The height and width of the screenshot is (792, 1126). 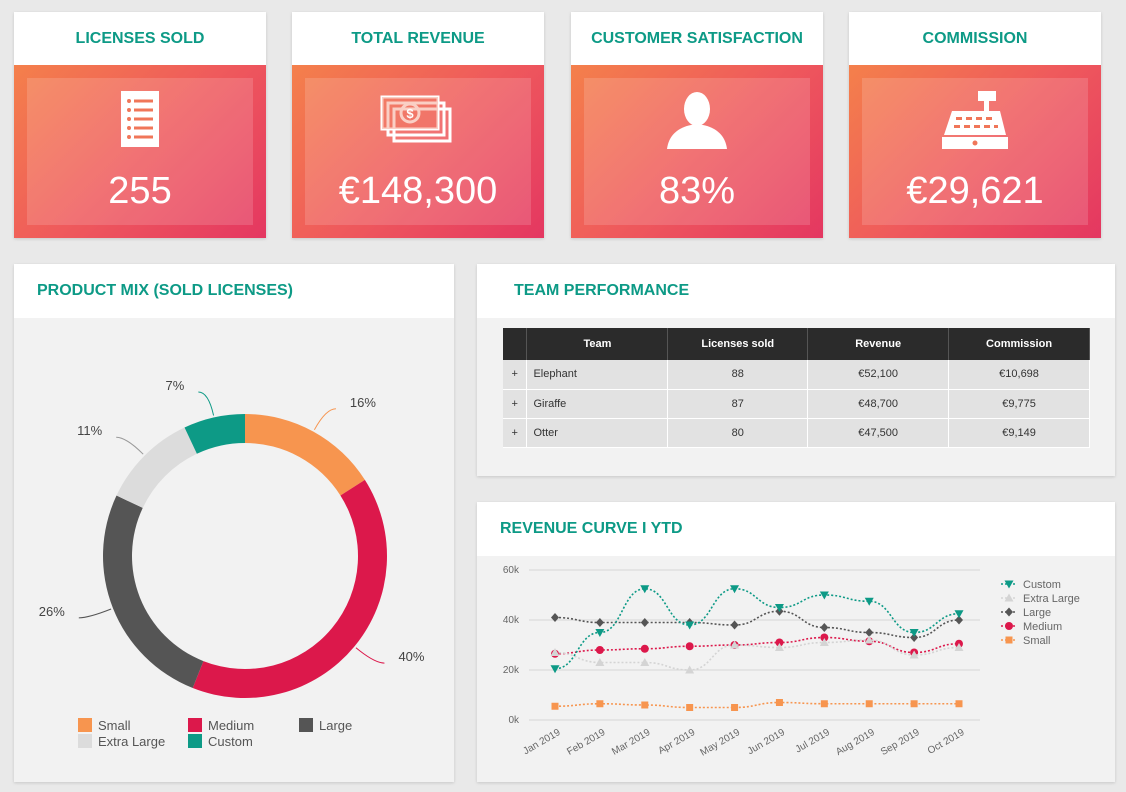 I want to click on y-tick-label: 40k, so click(x=511, y=620).